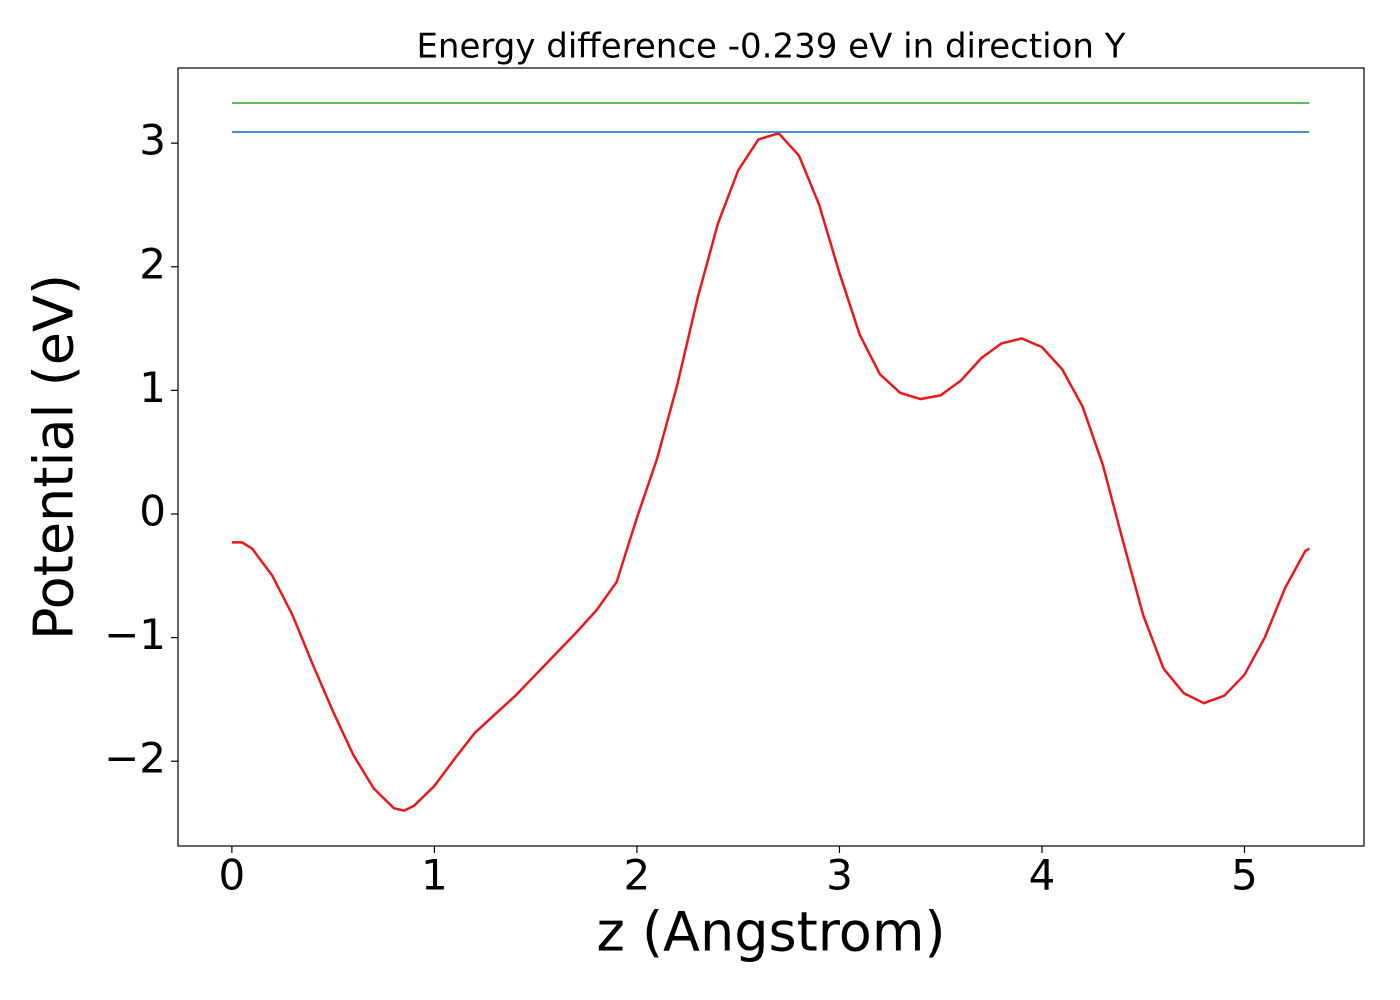  What do you see at coordinates (135, 634) in the screenshot?
I see `y-tick-label: −1` at bounding box center [135, 634].